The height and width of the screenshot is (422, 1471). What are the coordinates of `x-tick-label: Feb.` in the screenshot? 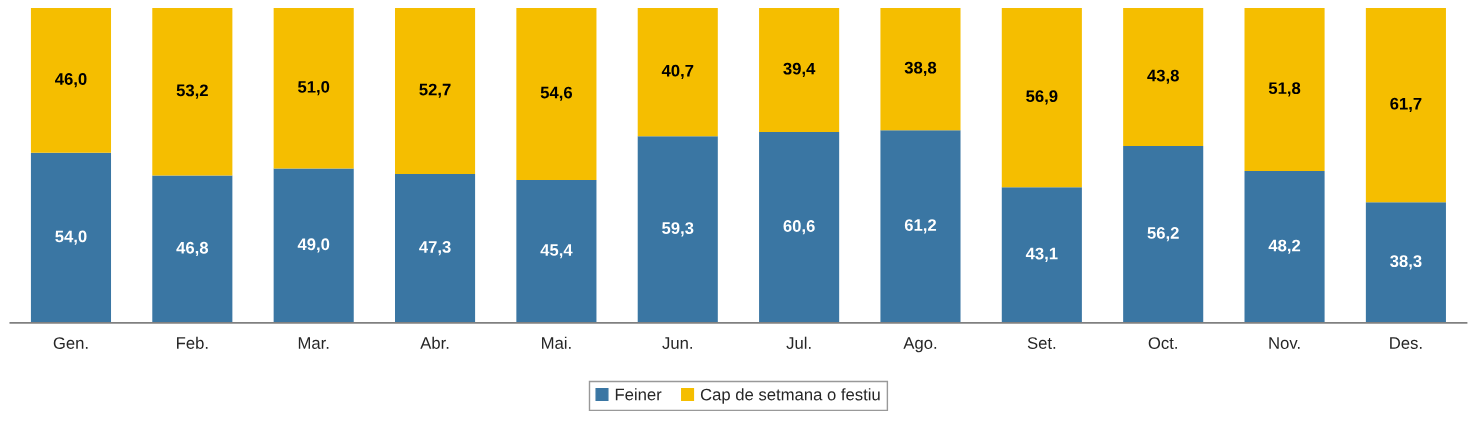 It's located at (192, 342).